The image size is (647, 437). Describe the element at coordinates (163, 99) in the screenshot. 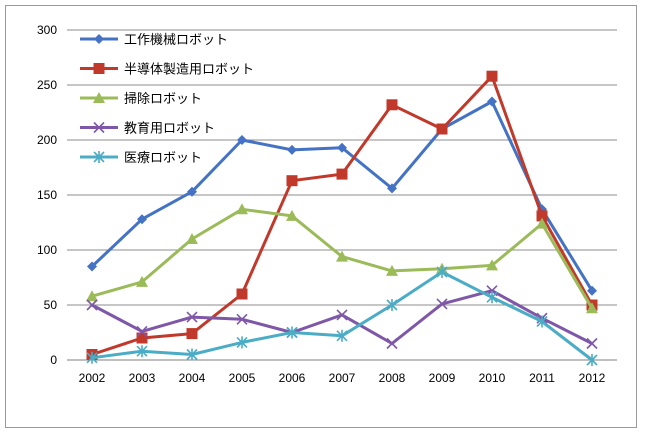

I see `legend-label: 掃除ロボット` at that location.